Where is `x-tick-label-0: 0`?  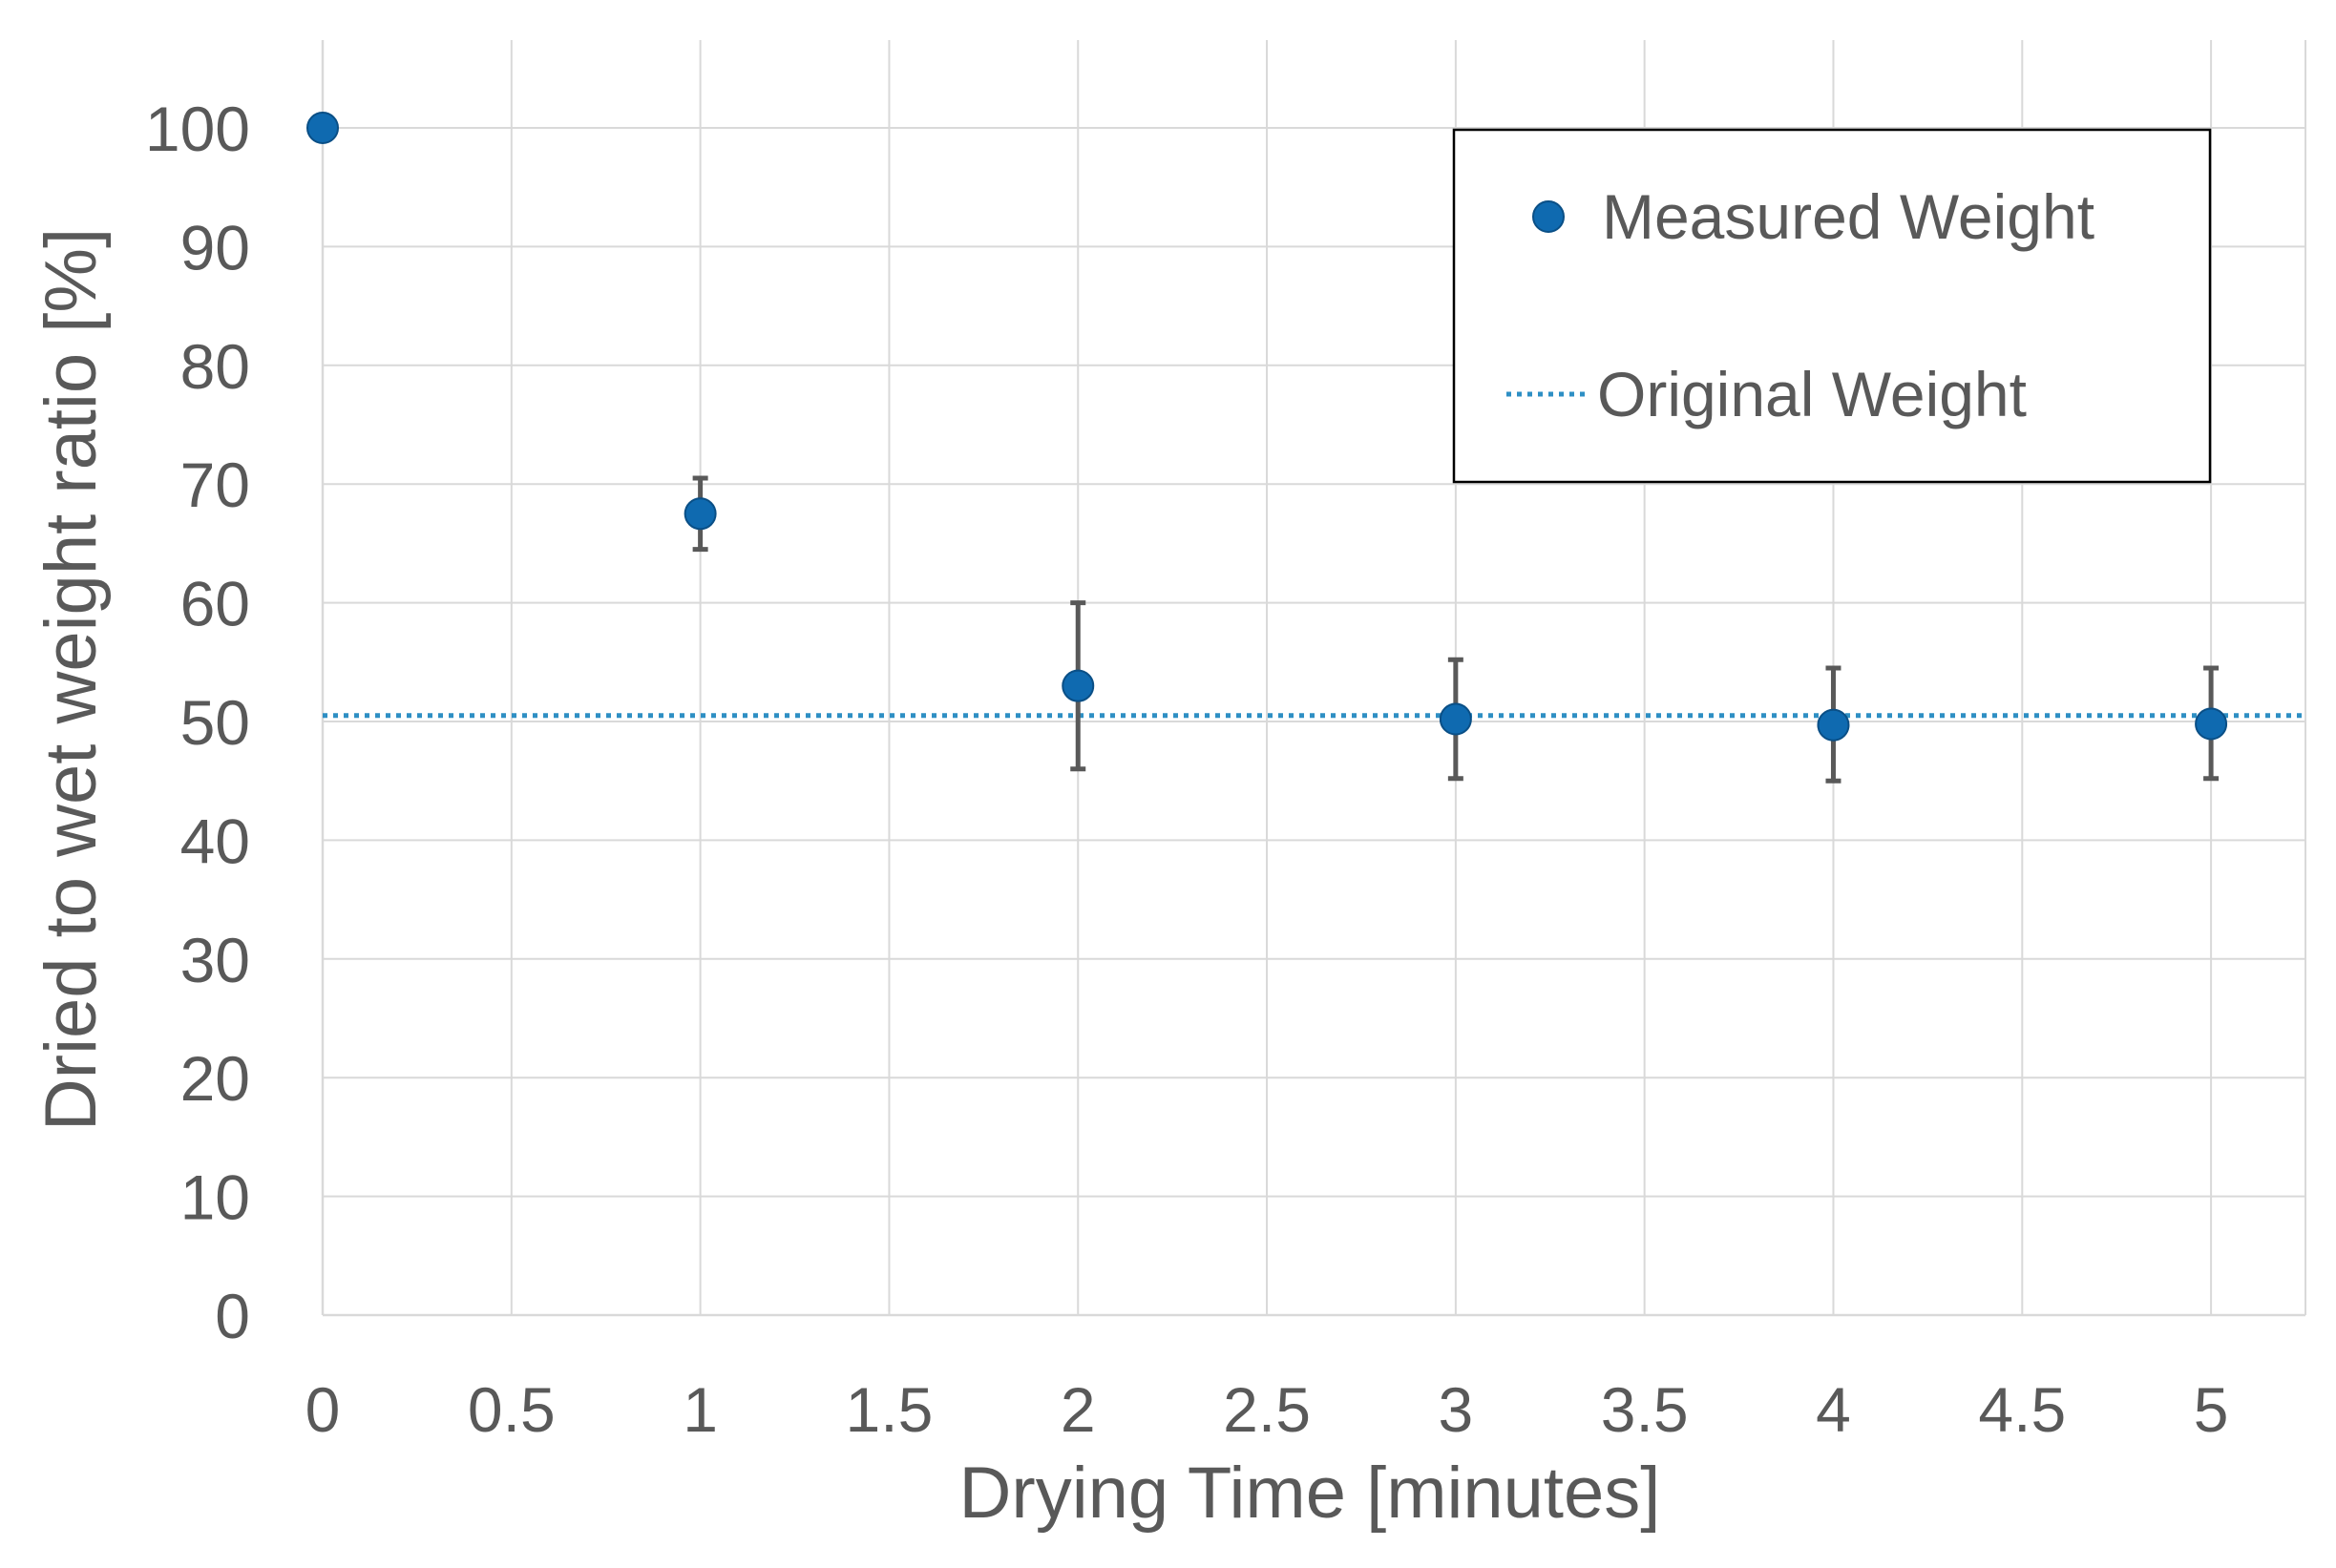 x-tick-label-0: 0 is located at coordinates (323, 1410).